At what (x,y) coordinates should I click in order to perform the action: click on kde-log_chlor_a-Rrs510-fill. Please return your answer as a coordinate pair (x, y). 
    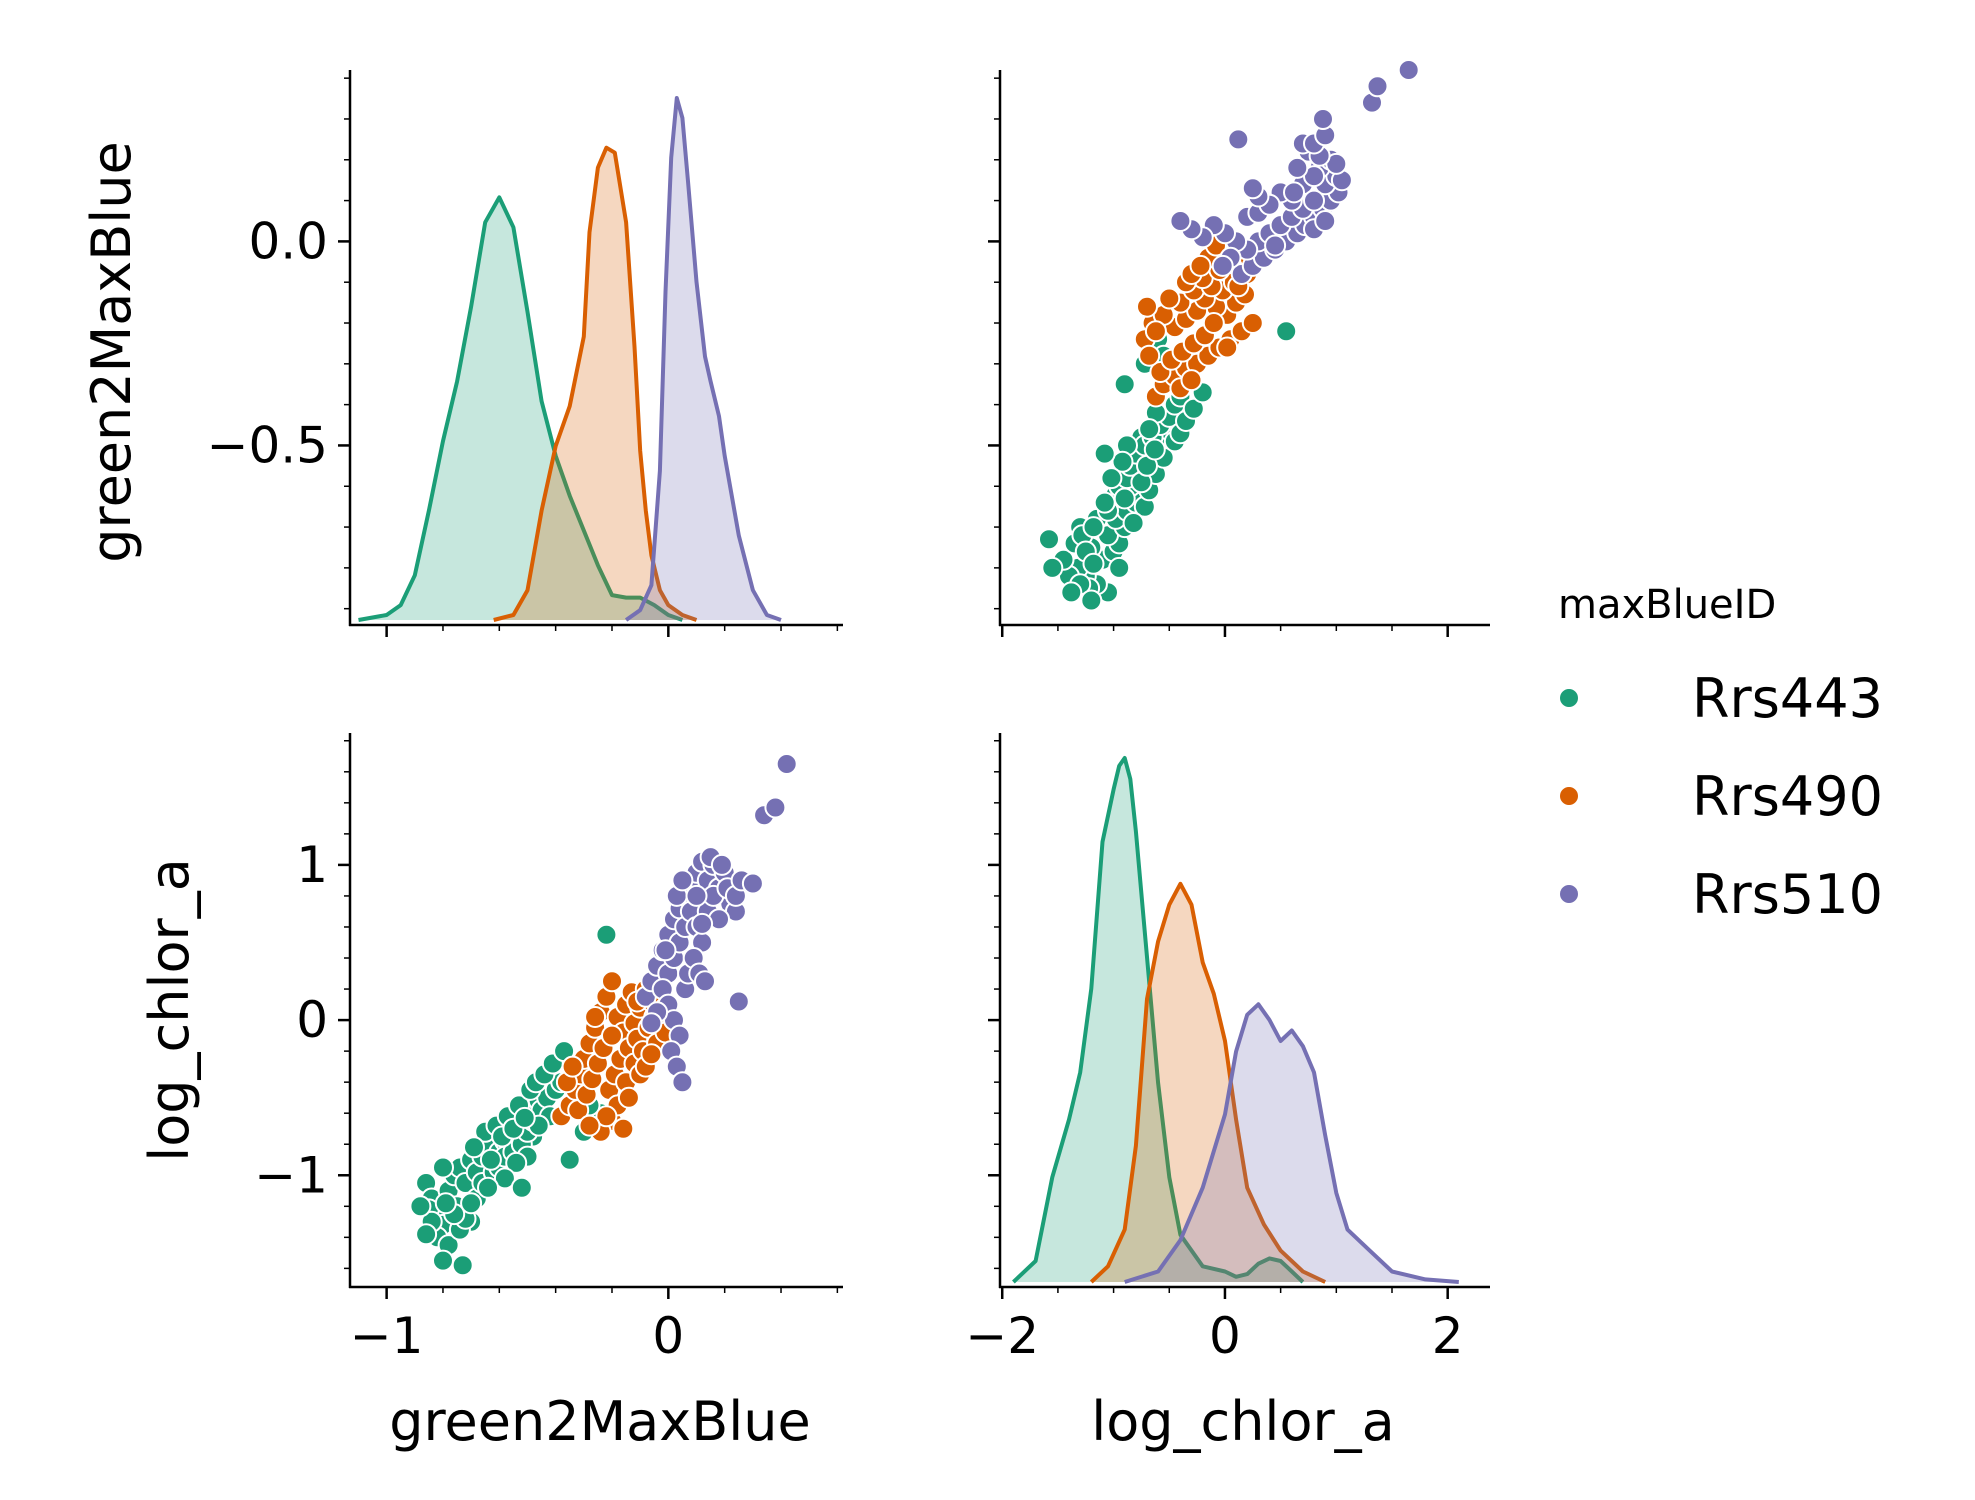
    Looking at the image, I should click on (1291, 1143).